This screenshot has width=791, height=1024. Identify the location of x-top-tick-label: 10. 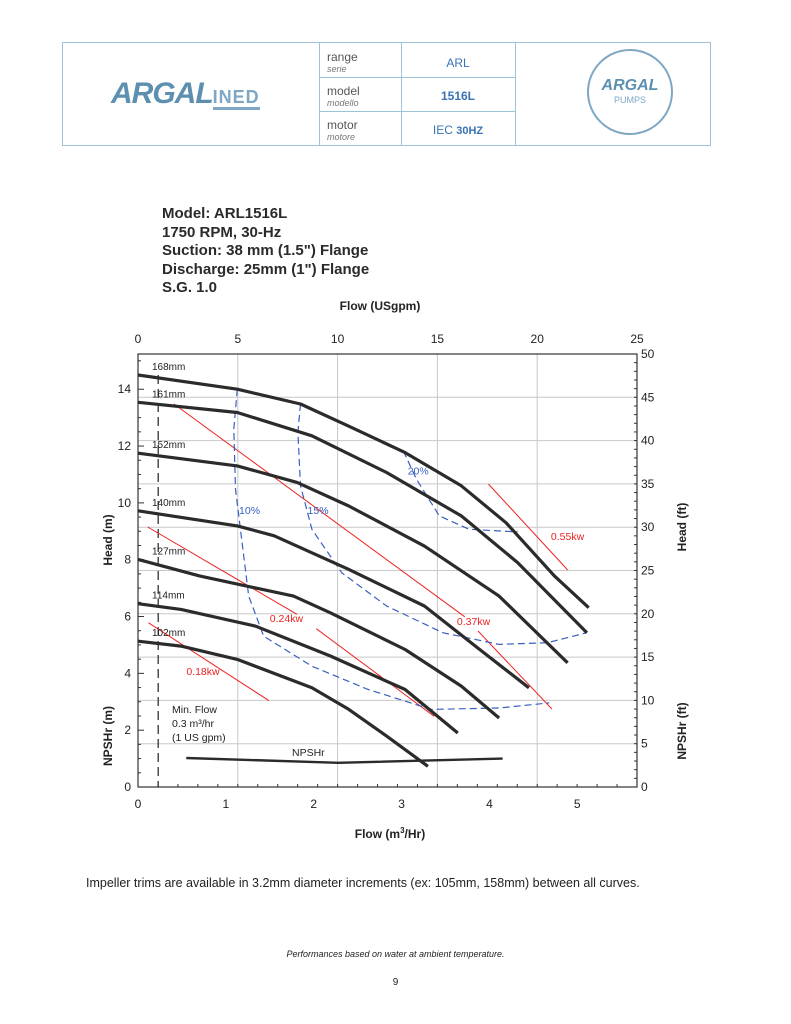
(338, 339).